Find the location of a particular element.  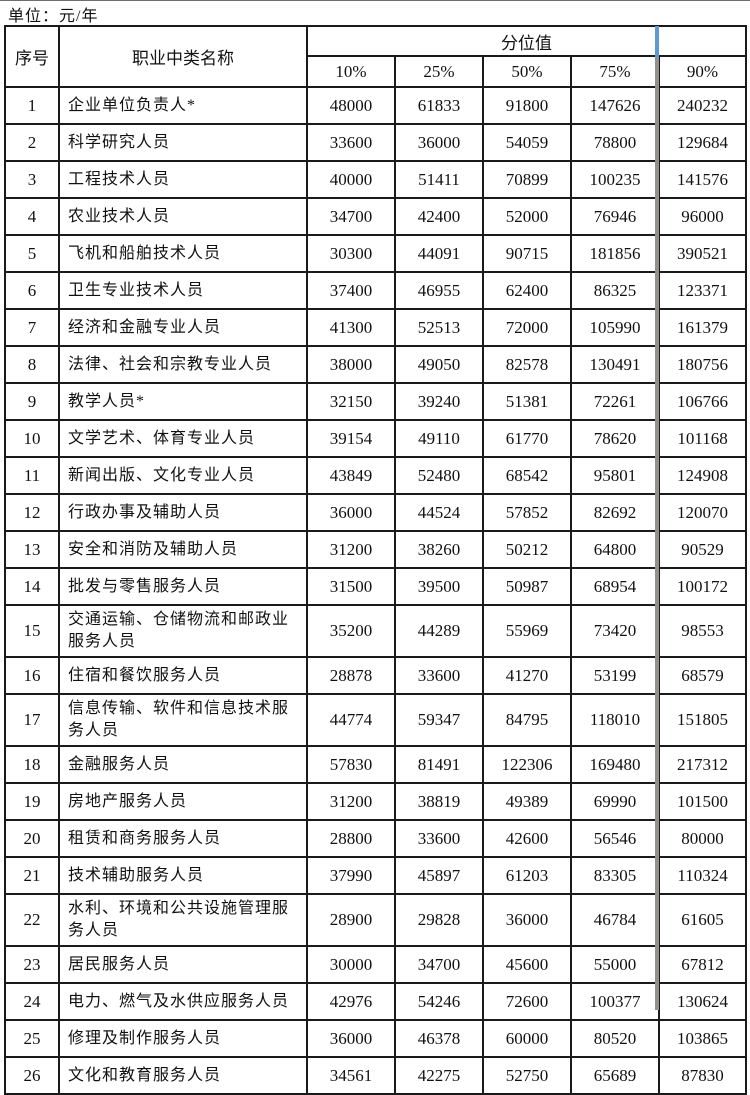

row-percentile-value: 78800 is located at coordinates (615, 142).